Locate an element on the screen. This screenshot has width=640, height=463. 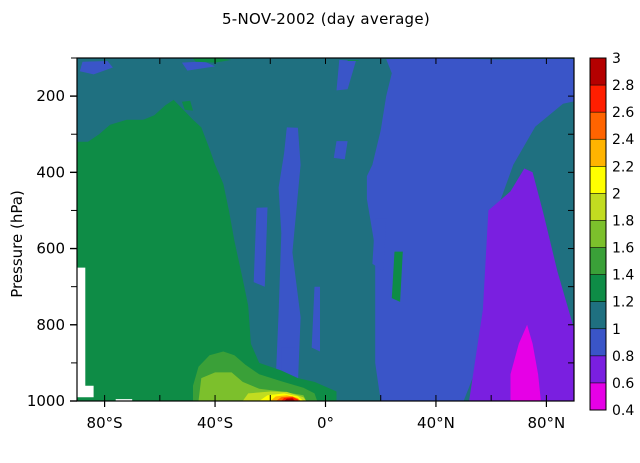
y-tick-label: 200 is located at coordinates (50, 96).